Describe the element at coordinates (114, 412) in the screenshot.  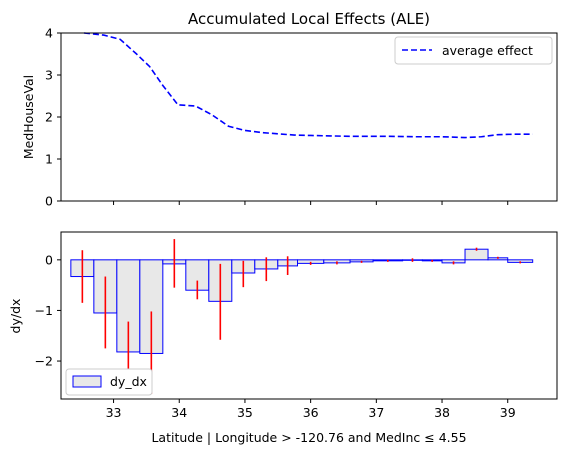
I see `bottom-xtick-label: 33` at that location.